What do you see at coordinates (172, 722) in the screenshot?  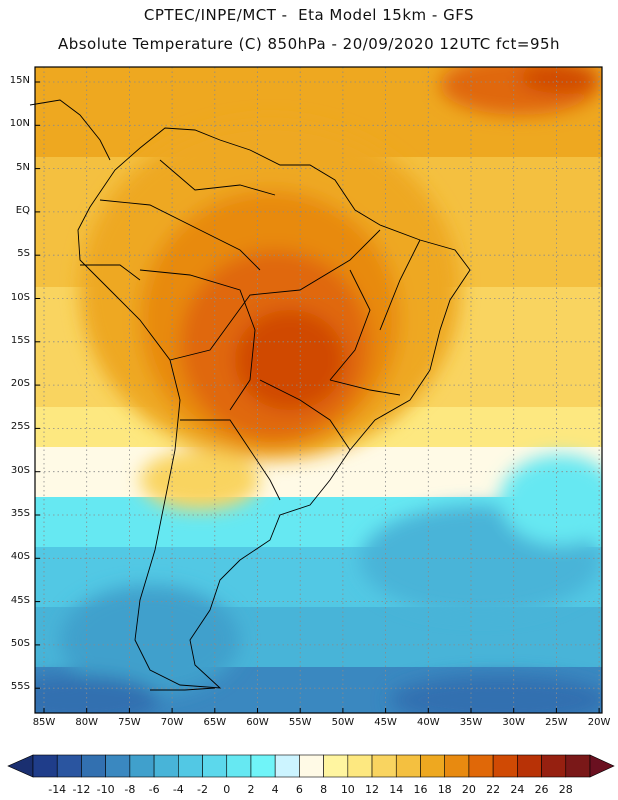 I see `lon-label: 70W` at bounding box center [172, 722].